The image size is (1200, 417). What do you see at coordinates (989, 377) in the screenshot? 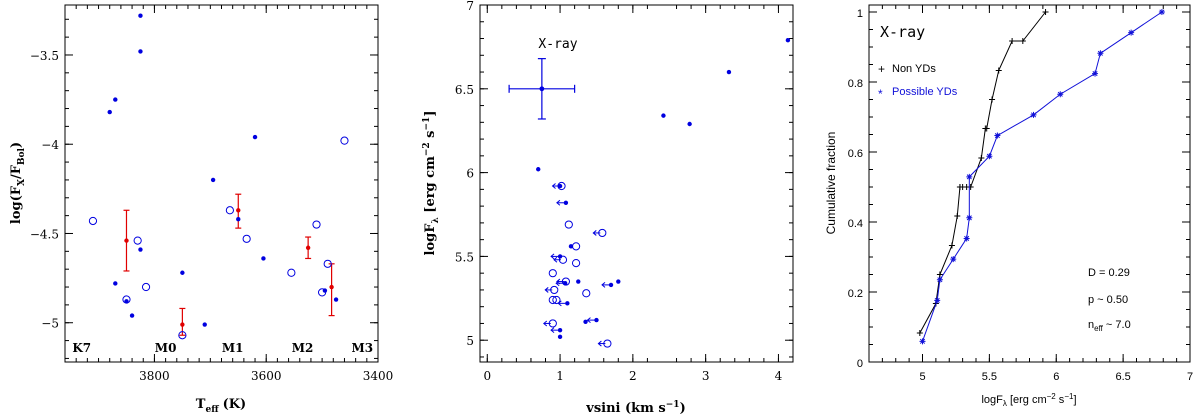
I see `x-tick-label: 5.5` at bounding box center [989, 377].